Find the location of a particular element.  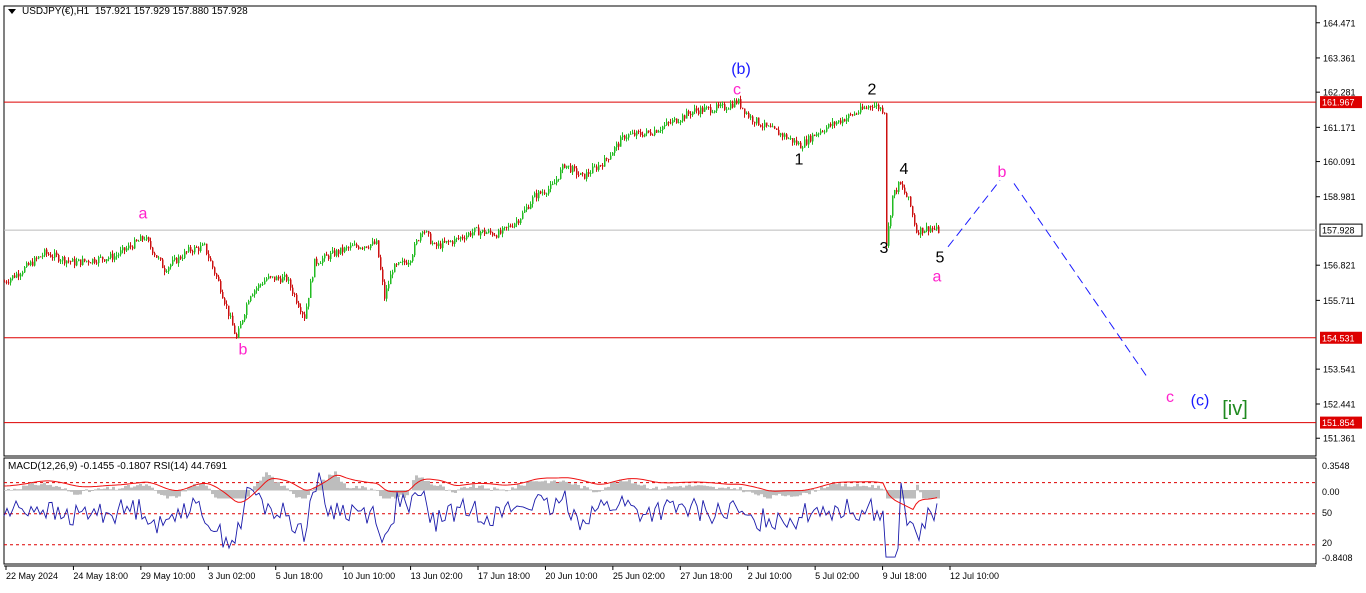

wave-label: 4 is located at coordinates (904, 169).